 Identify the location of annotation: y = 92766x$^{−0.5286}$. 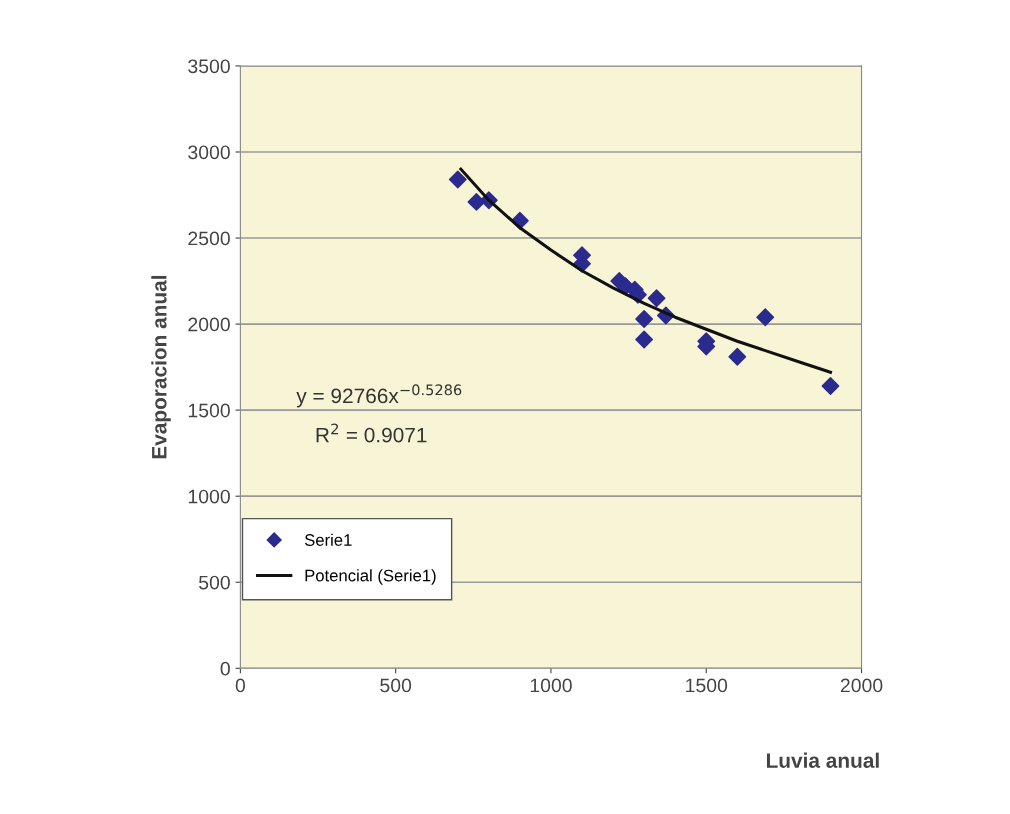
(379, 396).